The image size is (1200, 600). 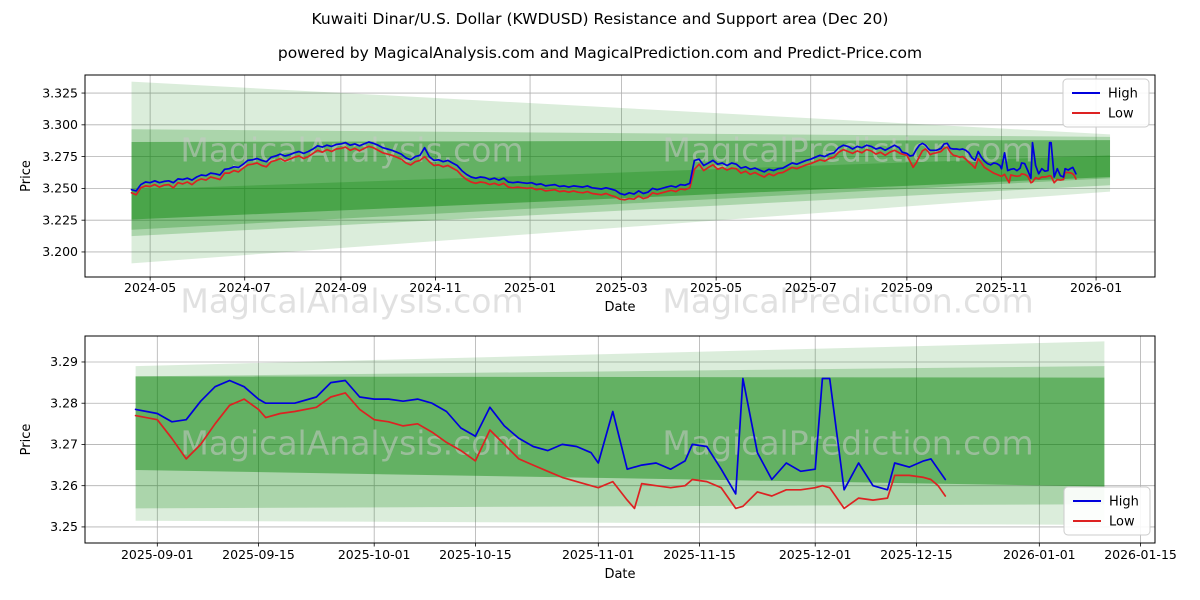 What do you see at coordinates (64, 526) in the screenshot?
I see `bottom-y-tick-label: 3.25` at bounding box center [64, 526].